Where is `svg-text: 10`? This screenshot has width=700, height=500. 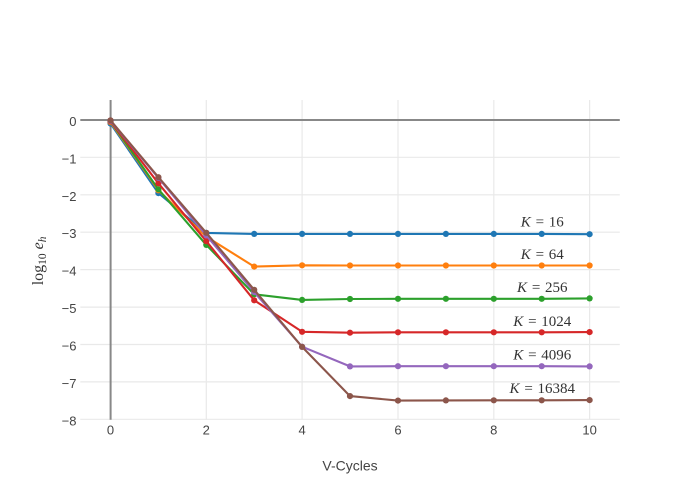
svg-text: 10 is located at coordinates (589, 430).